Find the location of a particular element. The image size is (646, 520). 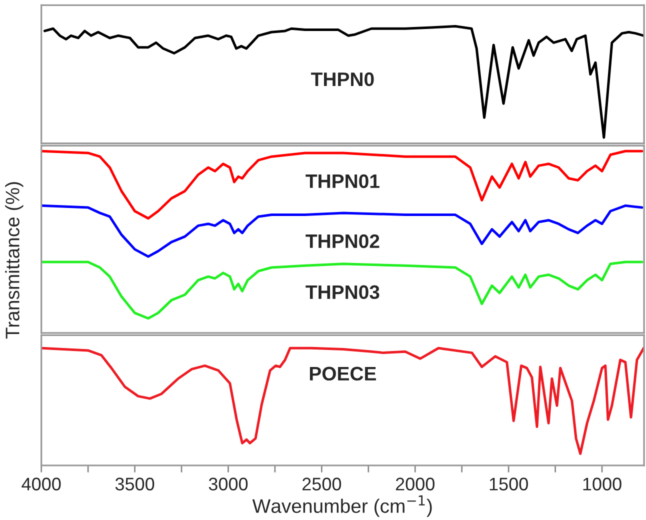

y-axis-title: Transmittance (%) is located at coordinates (14, 260).